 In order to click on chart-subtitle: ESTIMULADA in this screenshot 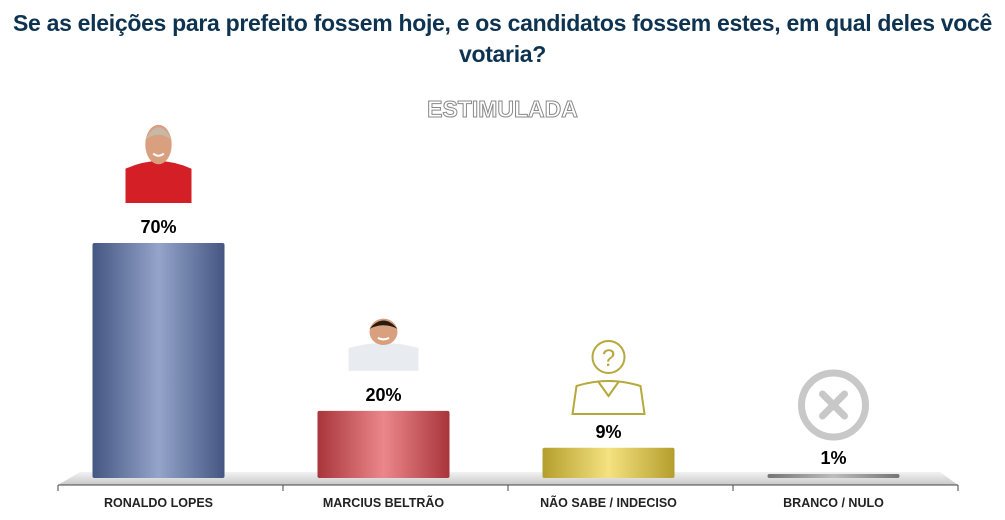, I will do `click(503, 109)`.